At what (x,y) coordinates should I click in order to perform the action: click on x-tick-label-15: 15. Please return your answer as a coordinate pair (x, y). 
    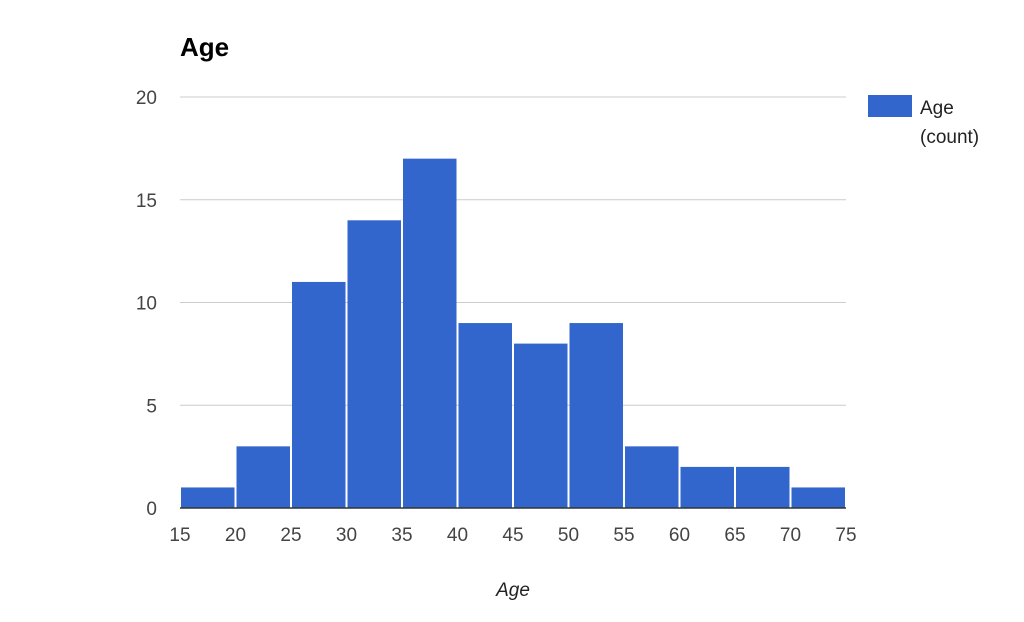
    Looking at the image, I should click on (179, 535).